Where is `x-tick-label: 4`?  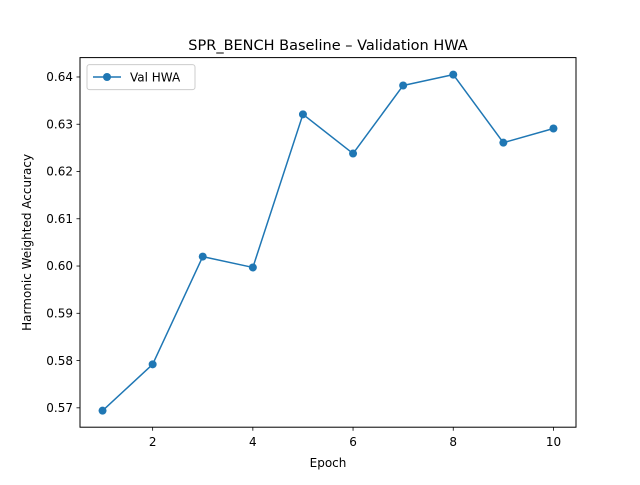 x-tick-label: 4 is located at coordinates (253, 442).